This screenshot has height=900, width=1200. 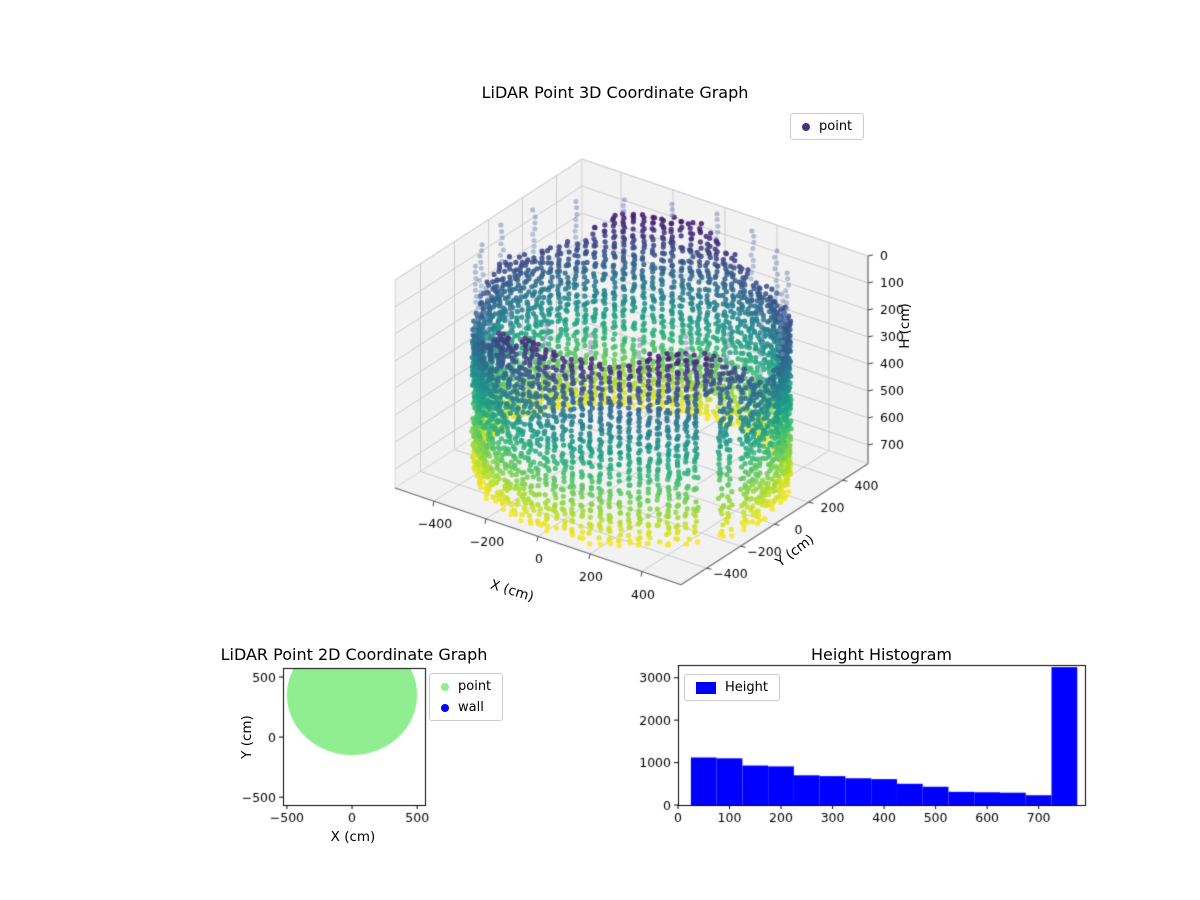 I want to click on histogram-title: Height Histogram, so click(x=881, y=654).